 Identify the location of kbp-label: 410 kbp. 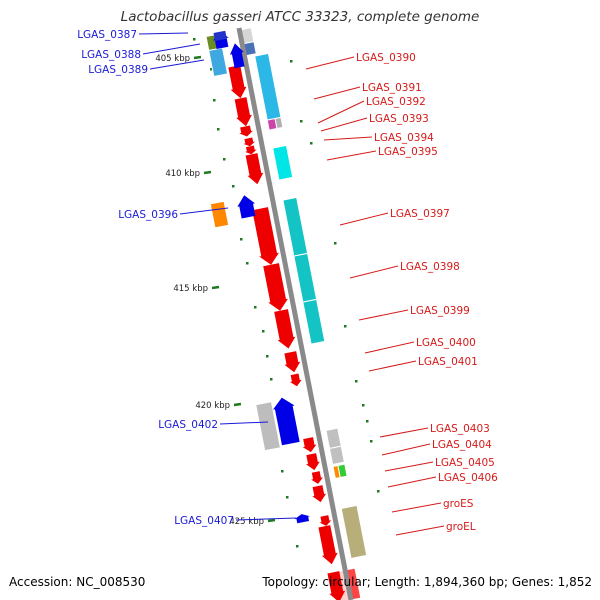
(182, 174).